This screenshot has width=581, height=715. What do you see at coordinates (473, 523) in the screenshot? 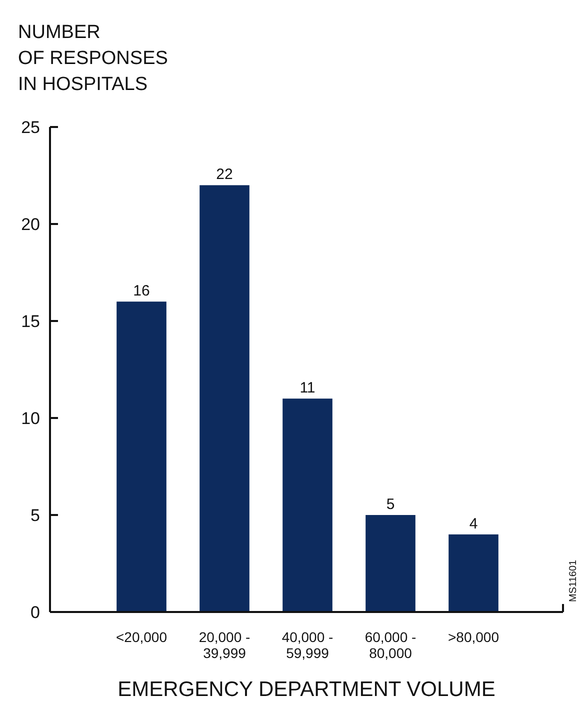
I see `data-label: 4` at bounding box center [473, 523].